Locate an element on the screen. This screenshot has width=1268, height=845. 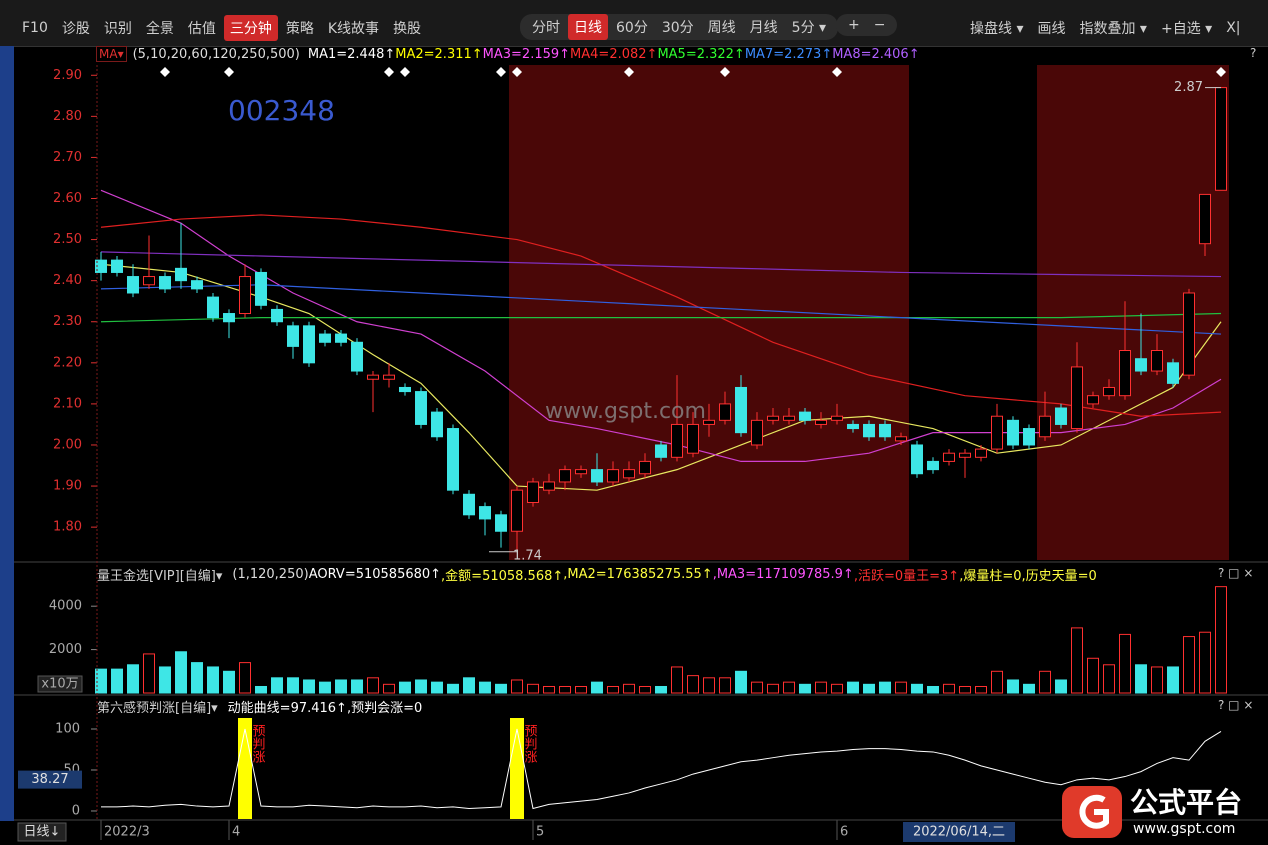
cursor-value-box is located at coordinates (50, 779).